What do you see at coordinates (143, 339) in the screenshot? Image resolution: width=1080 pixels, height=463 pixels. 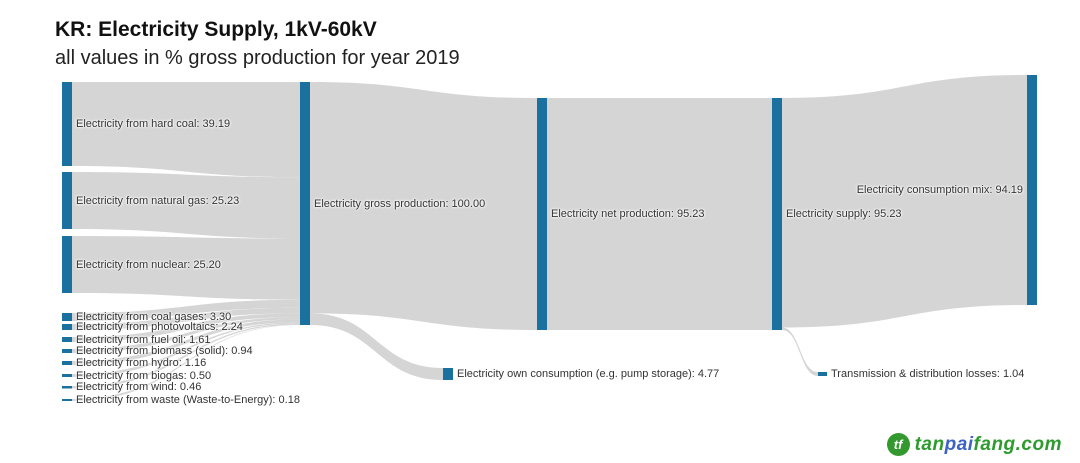 I see `sankey-node-label-fuel-oil: Electricity from fuel oil: 1.61` at bounding box center [143, 339].